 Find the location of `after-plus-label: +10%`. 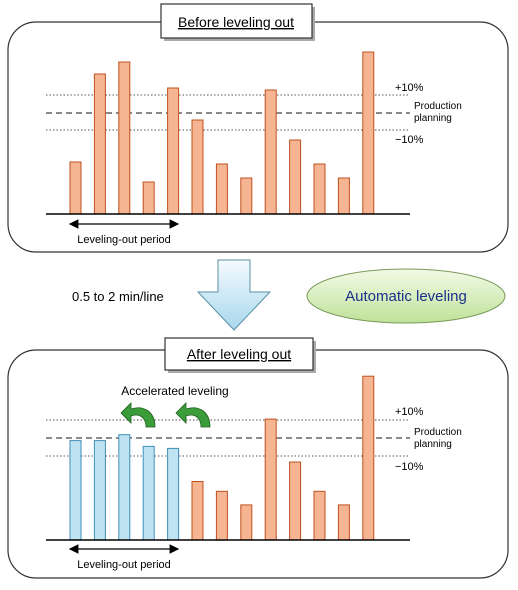

after-plus-label: +10% is located at coordinates (409, 412).